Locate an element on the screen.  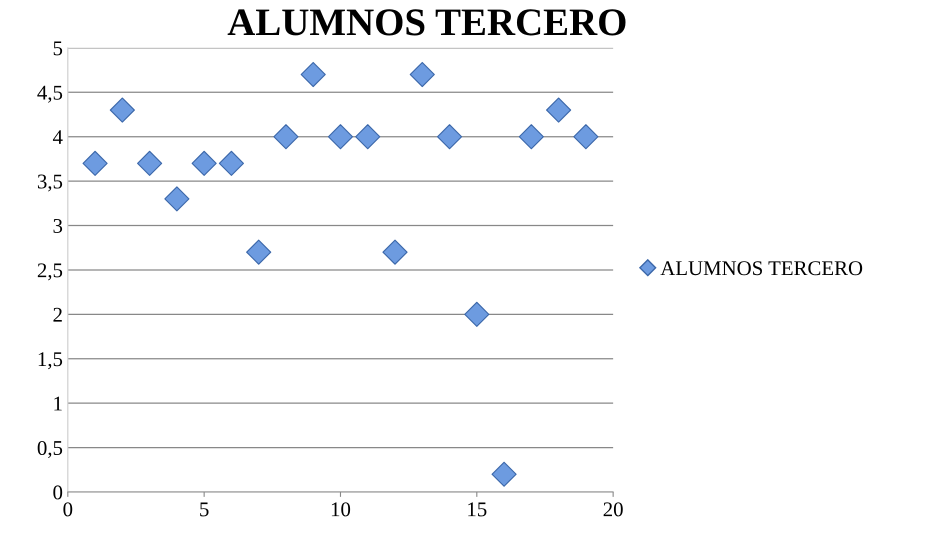
y-tick-label: 1,5 is located at coordinates (50, 361).